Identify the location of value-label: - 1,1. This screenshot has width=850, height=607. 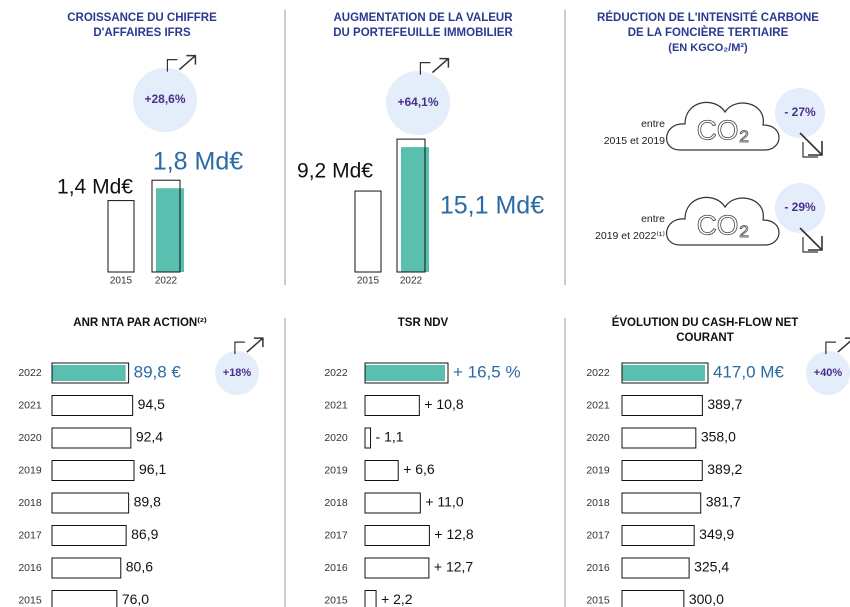
(390, 437).